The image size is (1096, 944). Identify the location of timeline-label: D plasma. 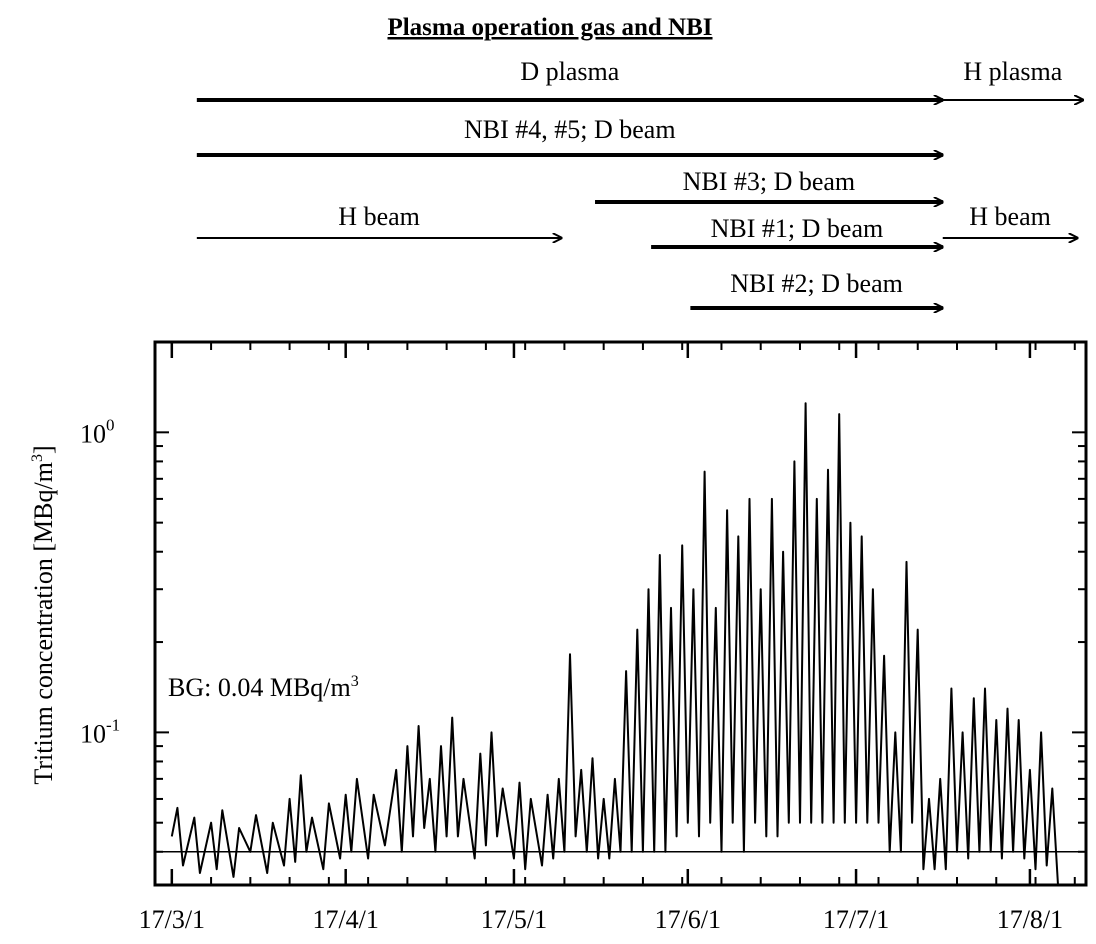
(569, 71).